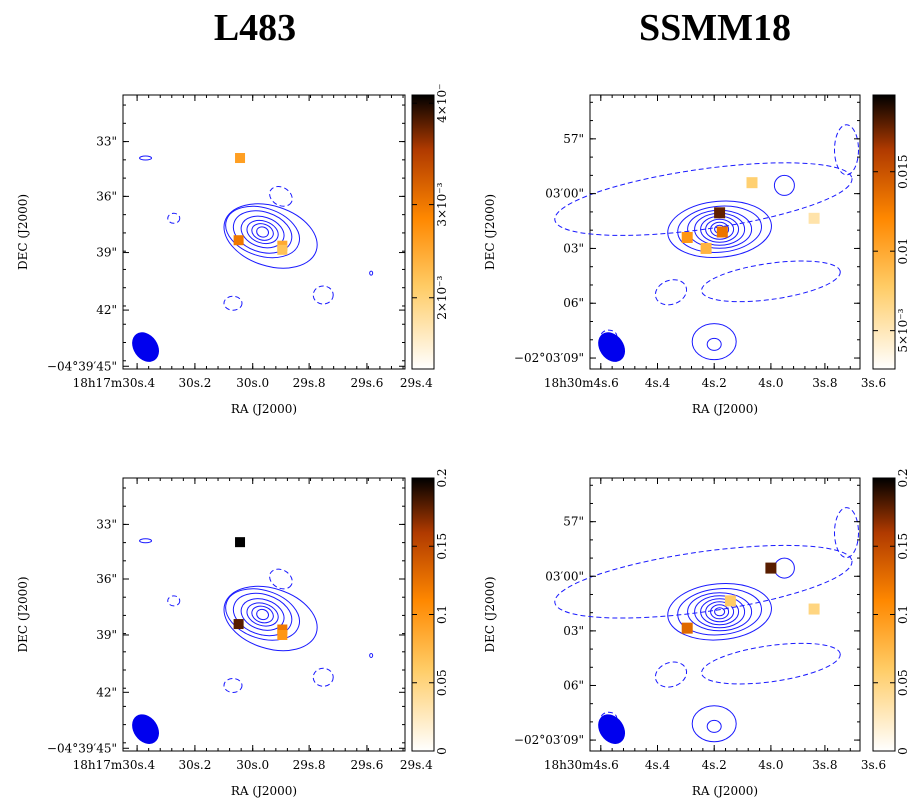 This screenshot has height=810, width=921. What do you see at coordinates (903, 330) in the screenshot?
I see `colorbar-tick-label: 5×10⁻³` at bounding box center [903, 330].